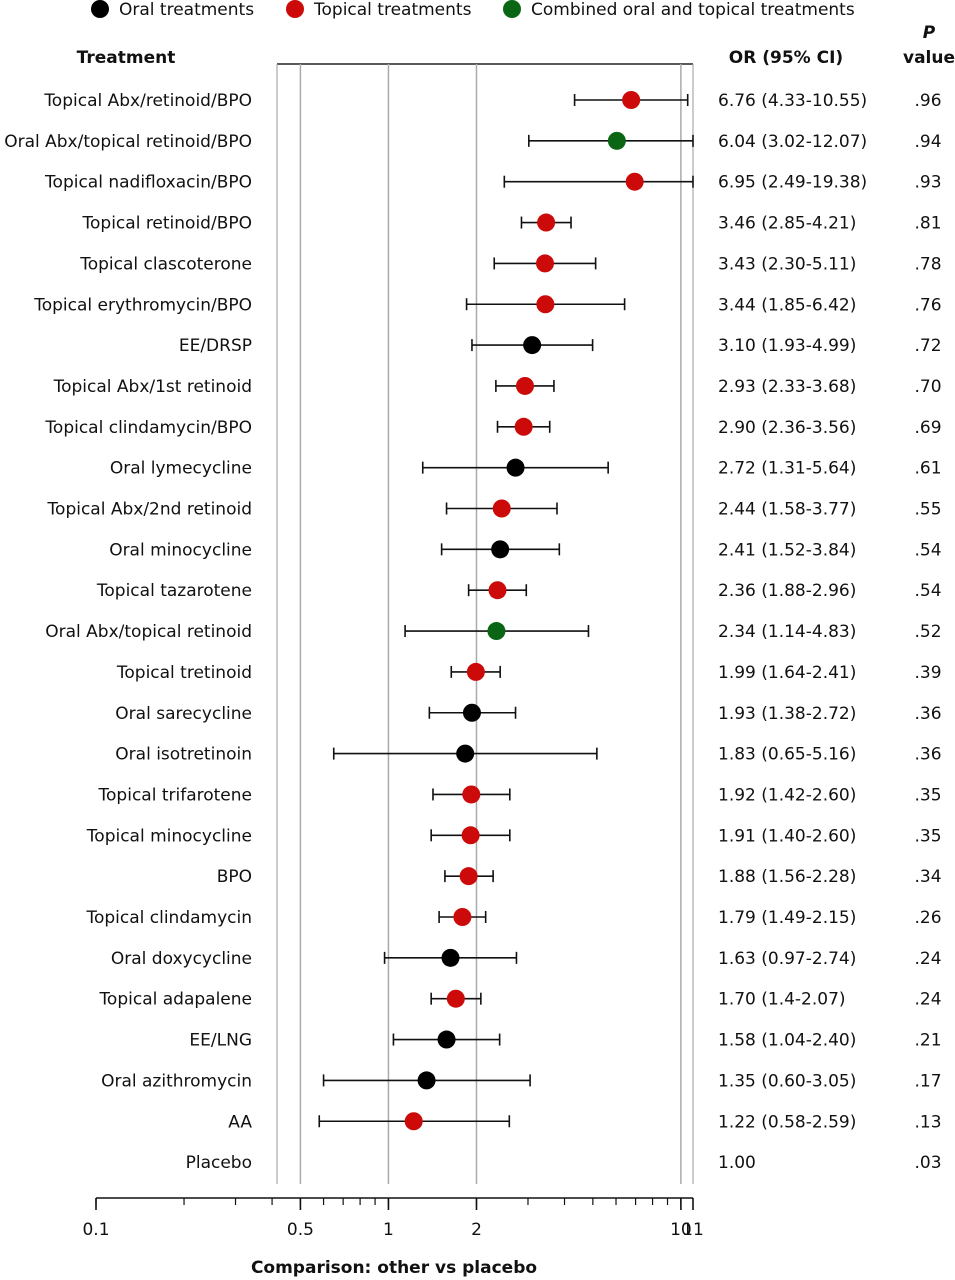 The image size is (955, 1280). Describe the element at coordinates (929, 33) in the screenshot. I see `p-header: P` at that location.